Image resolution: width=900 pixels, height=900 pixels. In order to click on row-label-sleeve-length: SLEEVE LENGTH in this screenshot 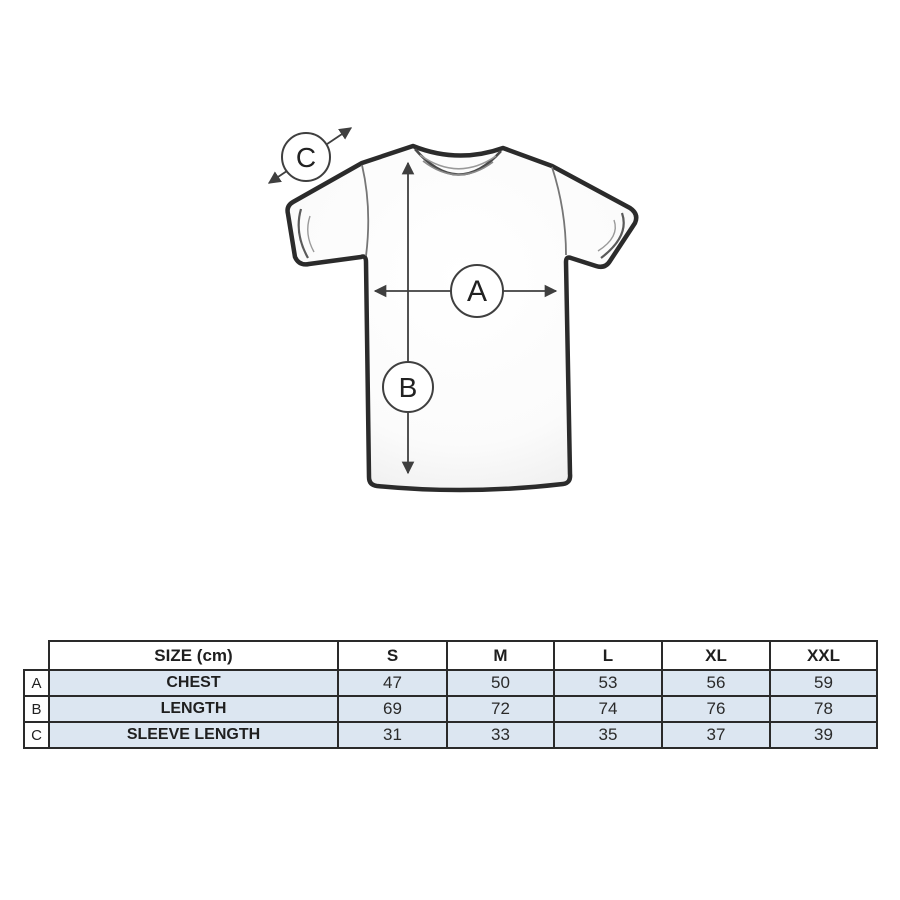, I will do `click(193, 735)`.